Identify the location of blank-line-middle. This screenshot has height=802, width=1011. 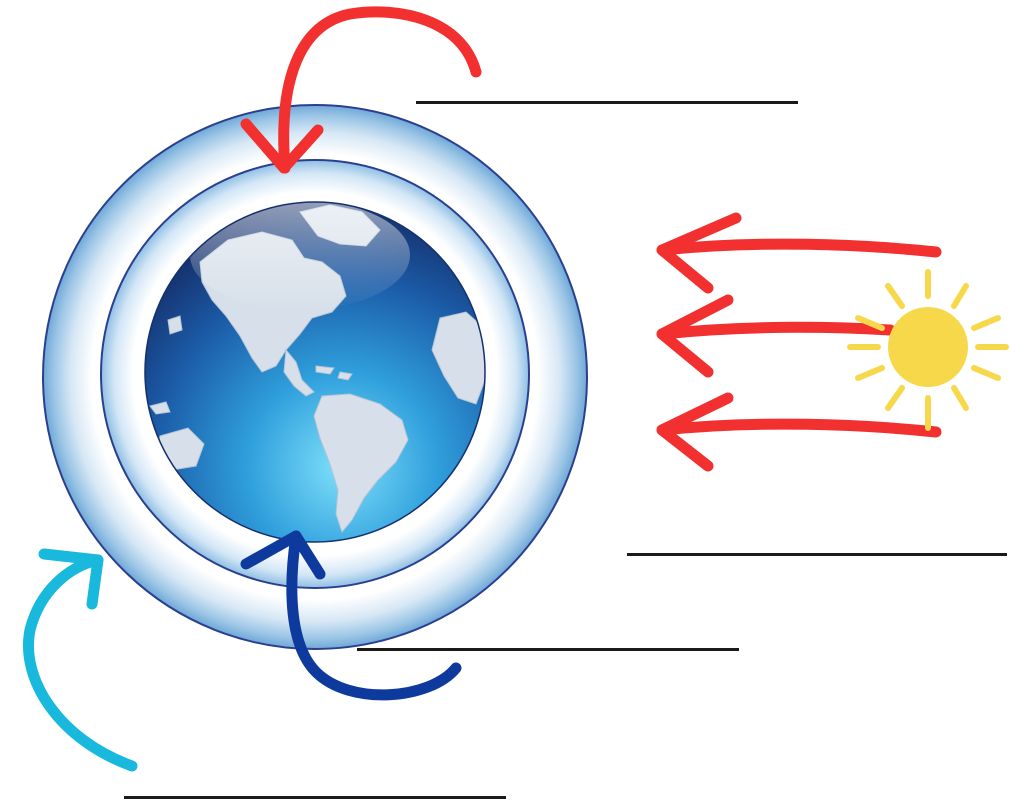
(548, 649).